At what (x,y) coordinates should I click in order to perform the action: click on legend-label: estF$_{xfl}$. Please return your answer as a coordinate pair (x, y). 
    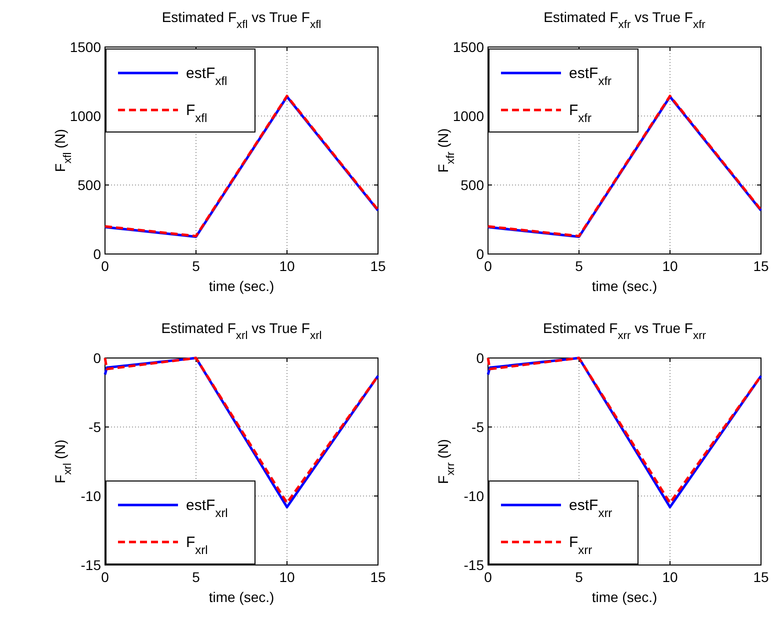
    Looking at the image, I should click on (207, 76).